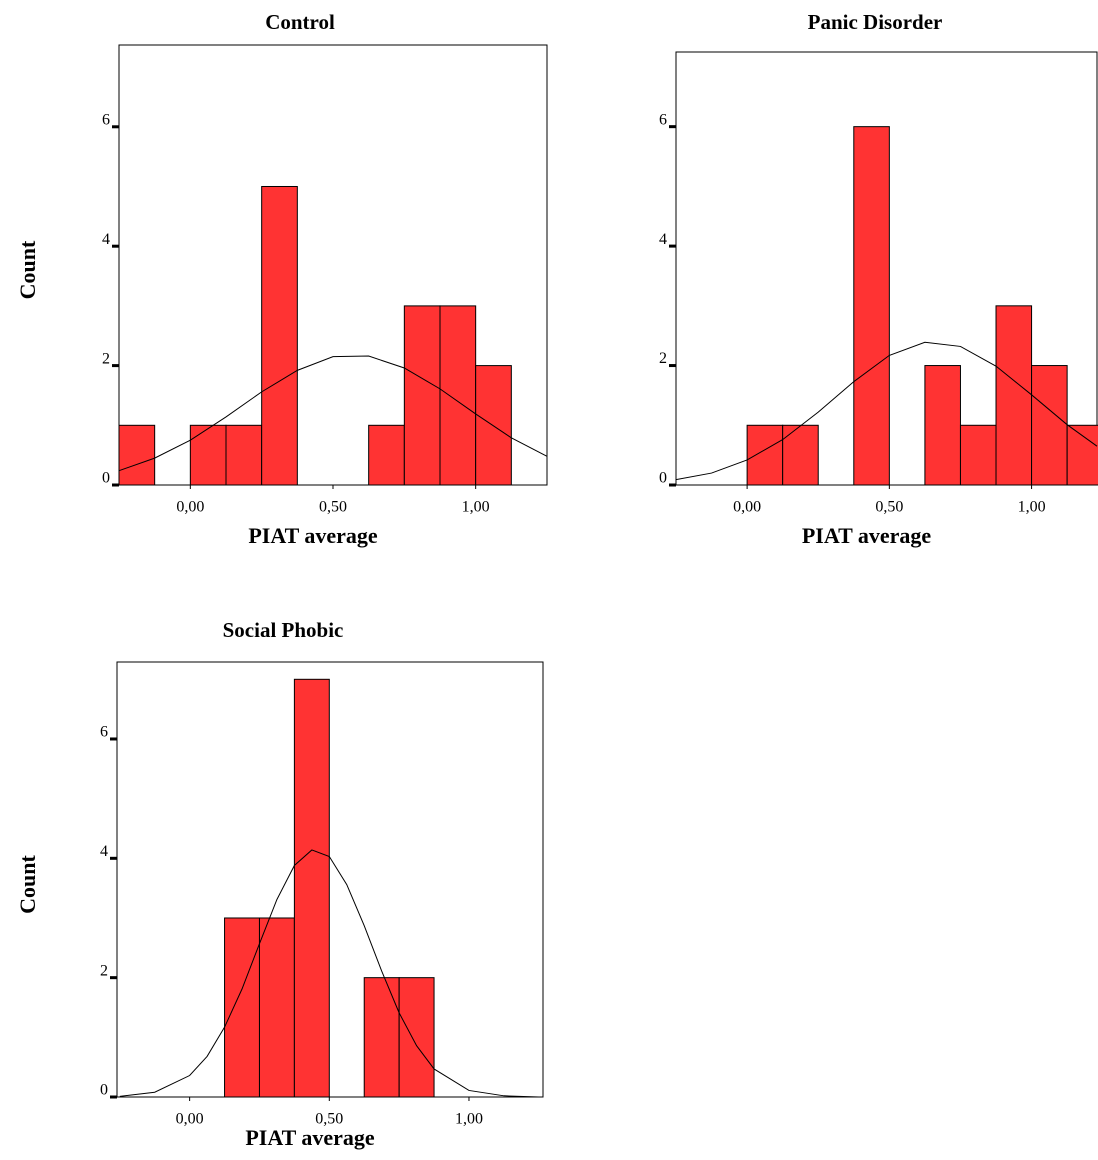  What do you see at coordinates (300, 22) in the screenshot?
I see `chart-title: Control` at bounding box center [300, 22].